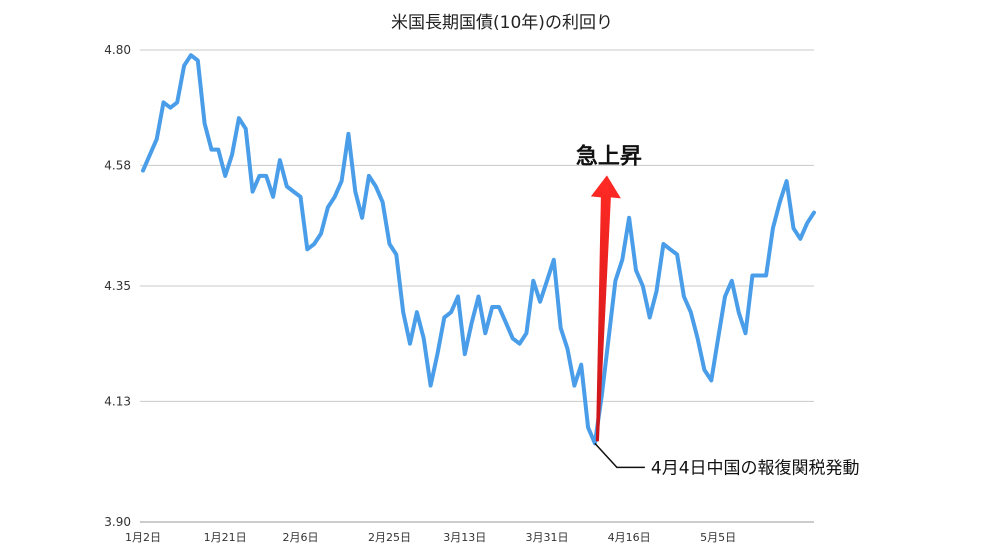 This screenshot has width=1004, height=557. I want to click on y-tick-label: 4.58, so click(117, 165).